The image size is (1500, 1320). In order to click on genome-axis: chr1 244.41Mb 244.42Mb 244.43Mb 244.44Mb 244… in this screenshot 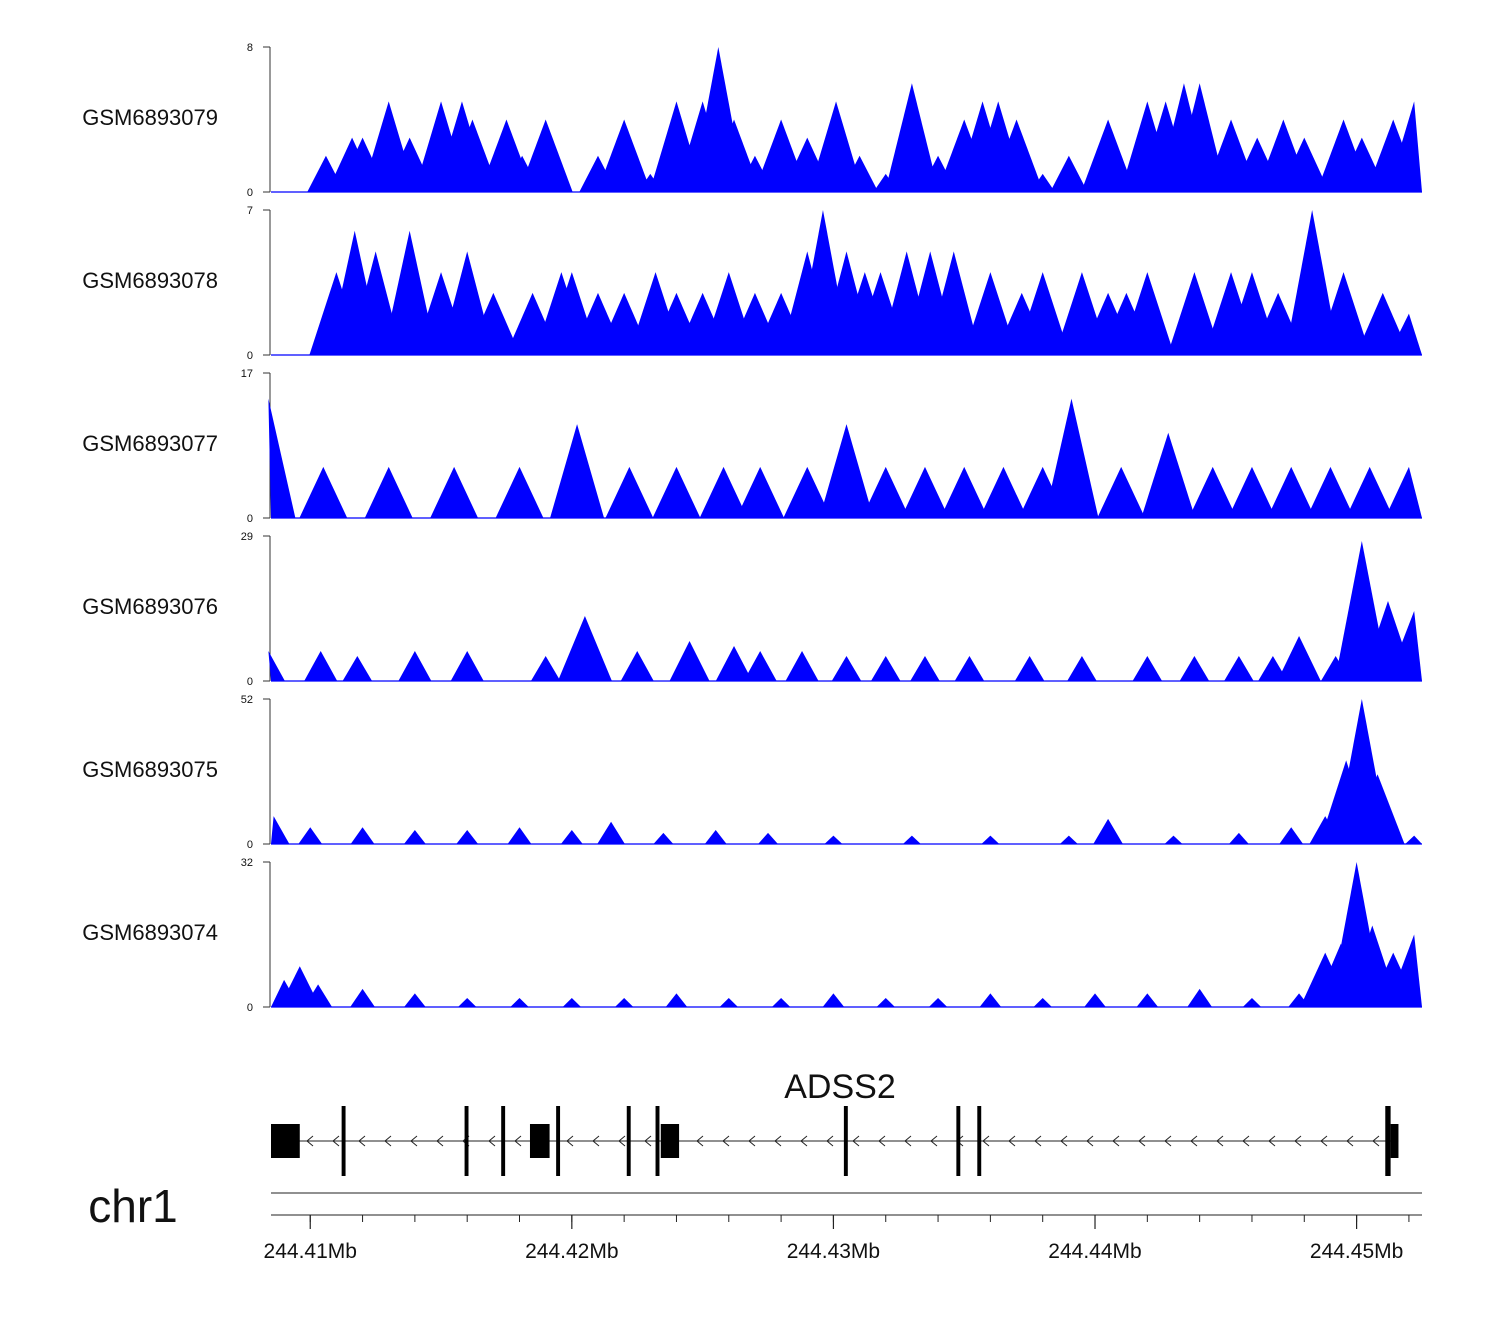, I will do `click(755, 1221)`.